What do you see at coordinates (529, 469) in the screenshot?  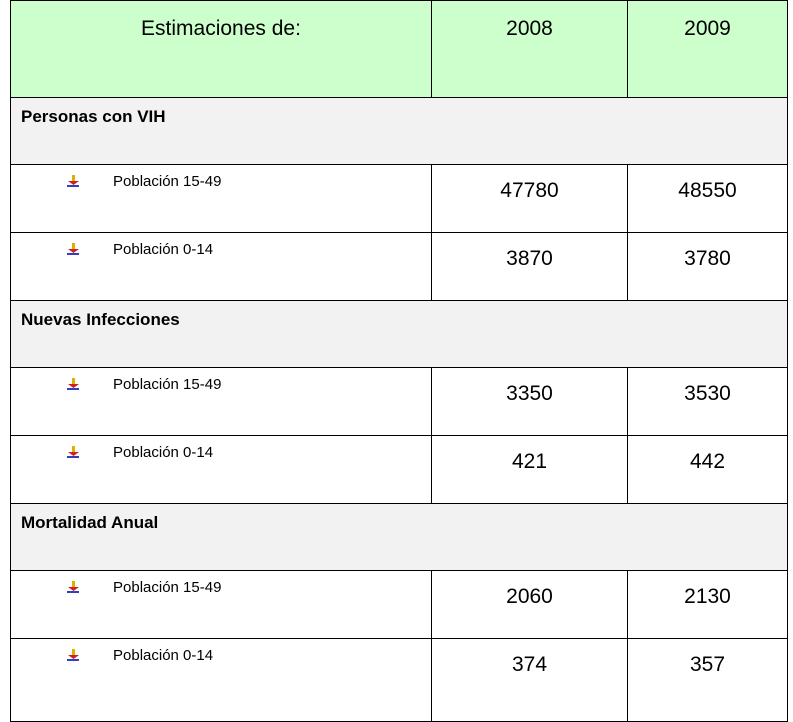 I see `value-cell: 421` at bounding box center [529, 469].